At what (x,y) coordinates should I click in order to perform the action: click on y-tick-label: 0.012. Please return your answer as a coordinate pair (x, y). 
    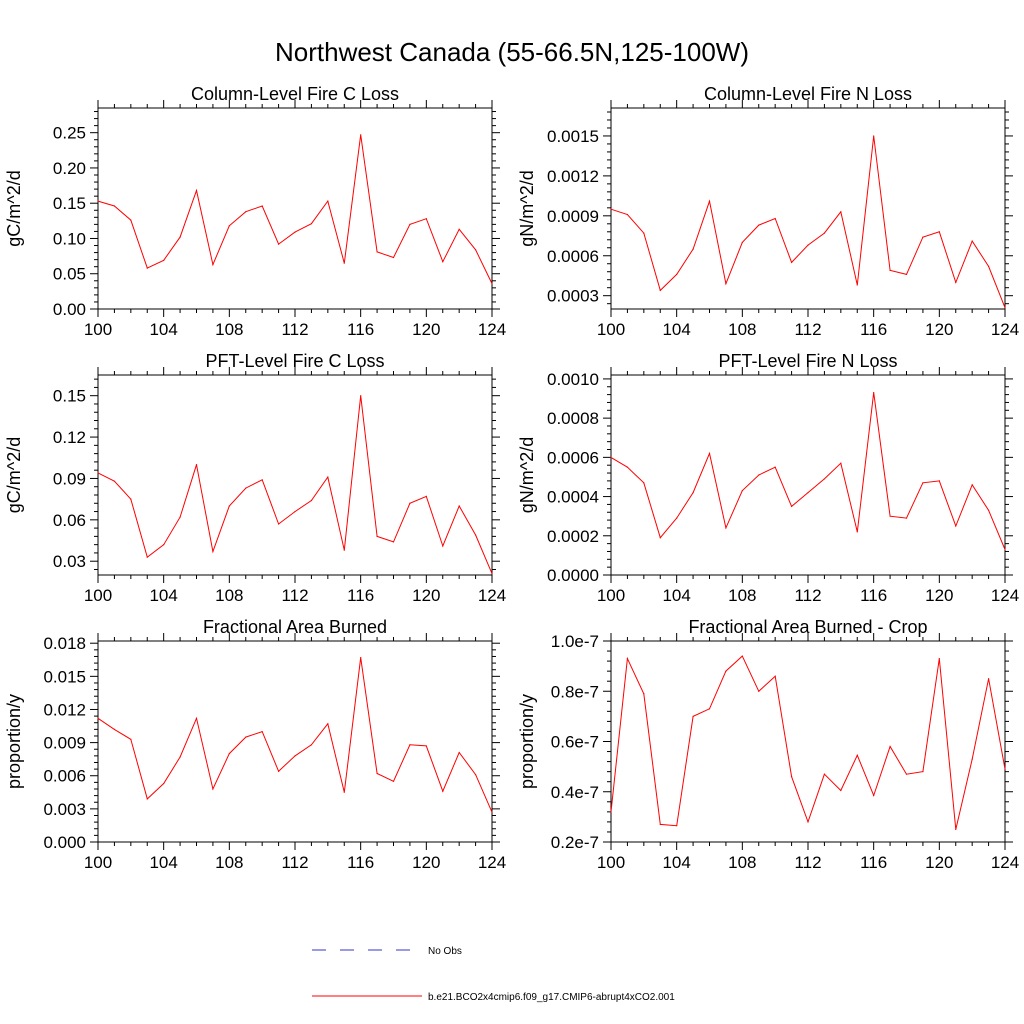
    Looking at the image, I should click on (64, 709).